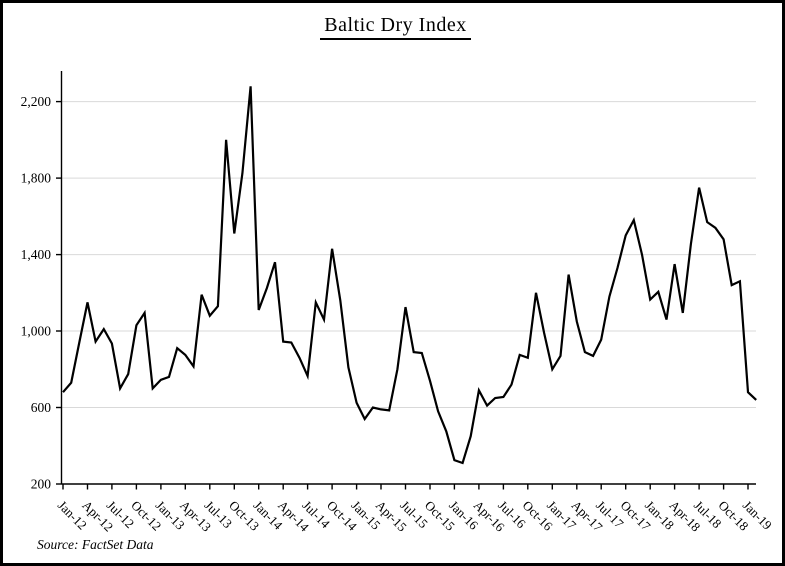 The image size is (785, 566). What do you see at coordinates (36, 101) in the screenshot?
I see `y-tick-label: 2,200` at bounding box center [36, 101].